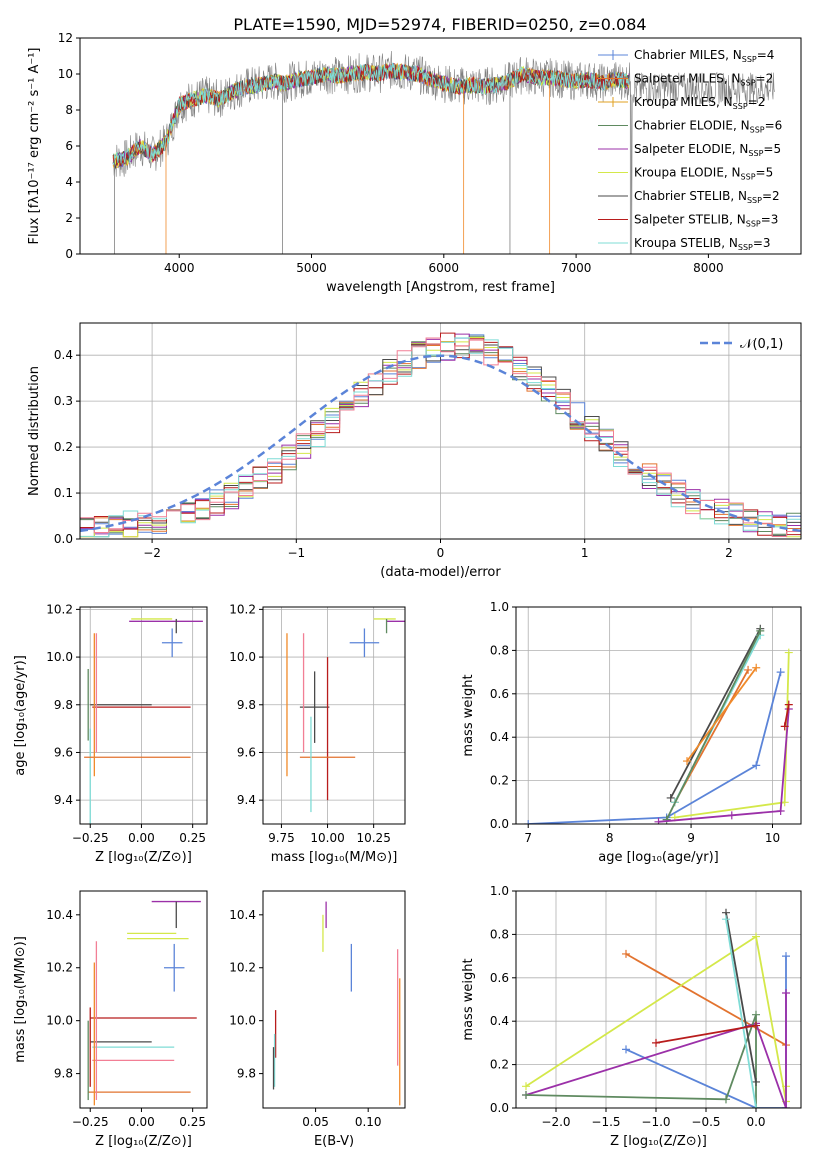 This screenshot has height=1170, width=819. Describe the element at coordinates (499, 694) in the screenshot. I see `massweight-vs-age-ytick-label: 0.6` at that location.